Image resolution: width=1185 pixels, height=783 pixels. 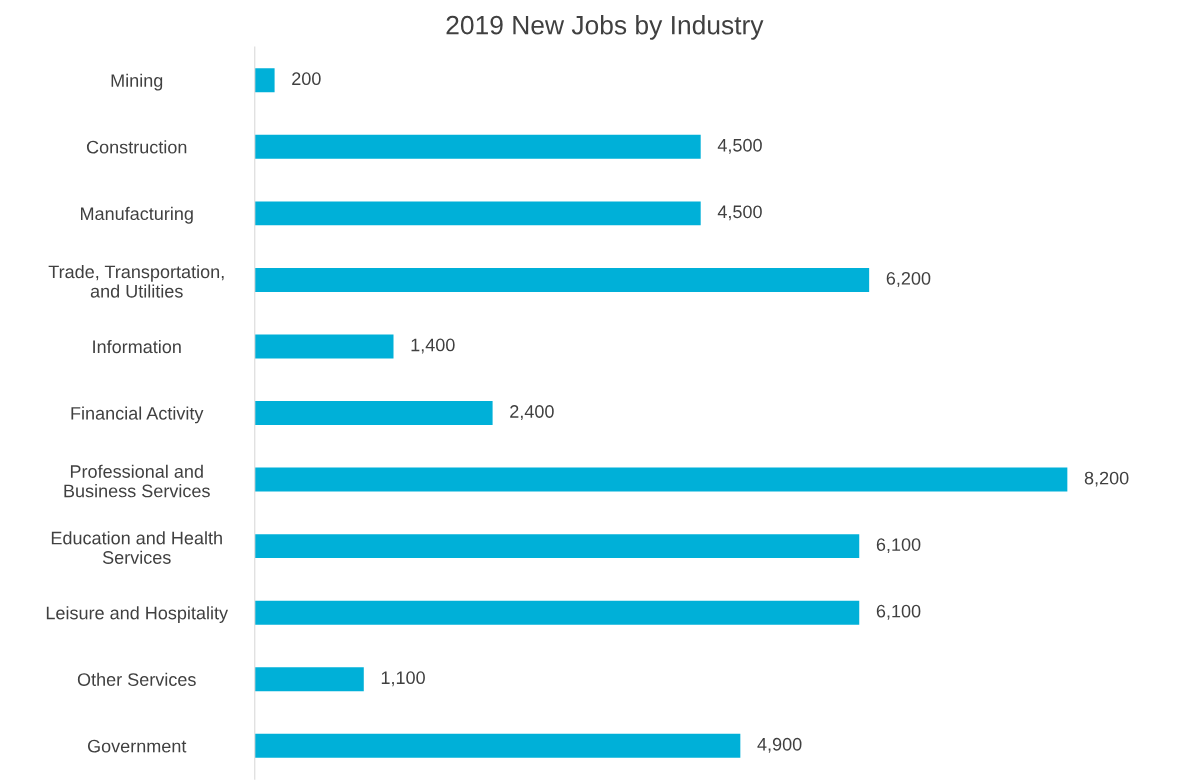 I want to click on y-tick-label: Manufacturing, so click(x=137, y=215).